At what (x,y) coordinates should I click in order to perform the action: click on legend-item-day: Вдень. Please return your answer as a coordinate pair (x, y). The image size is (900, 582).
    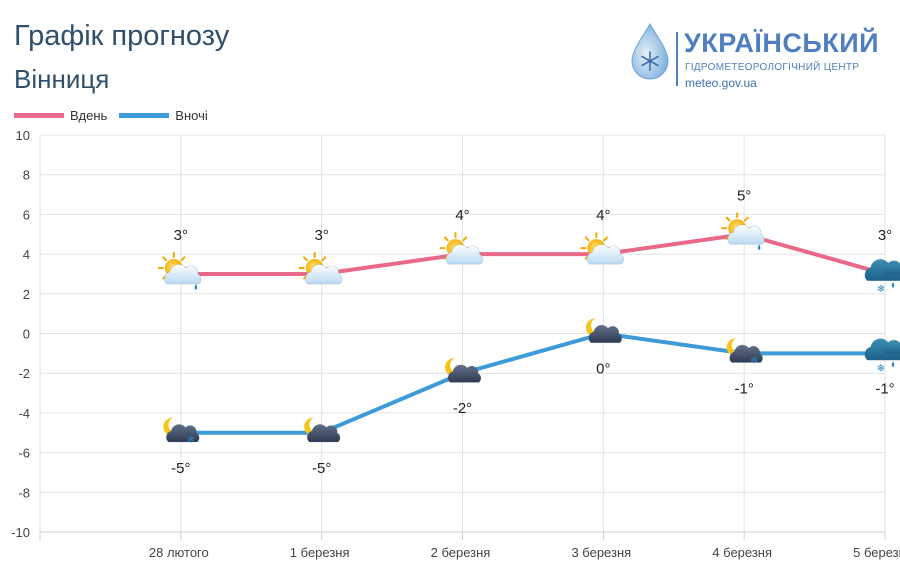
    Looking at the image, I should click on (60, 115).